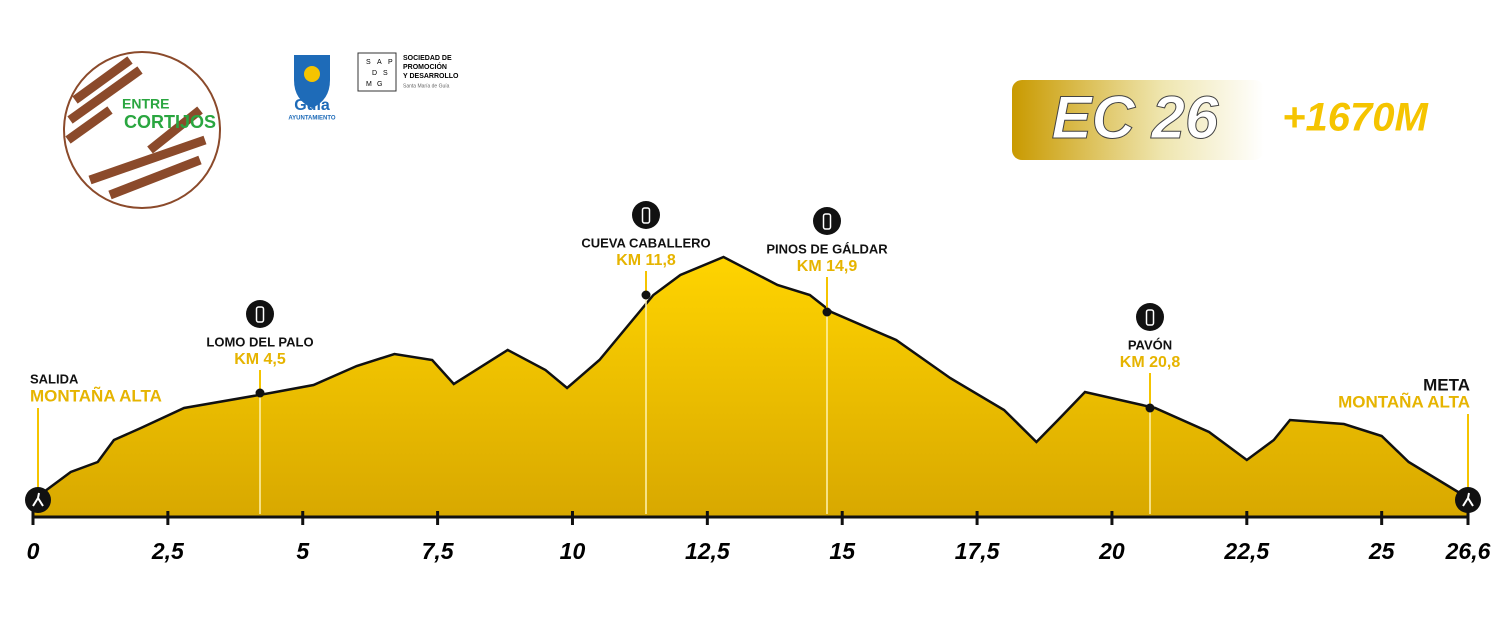 The height and width of the screenshot is (628, 1500). I want to click on waypoint-name: PAVÓN, so click(1150, 344).